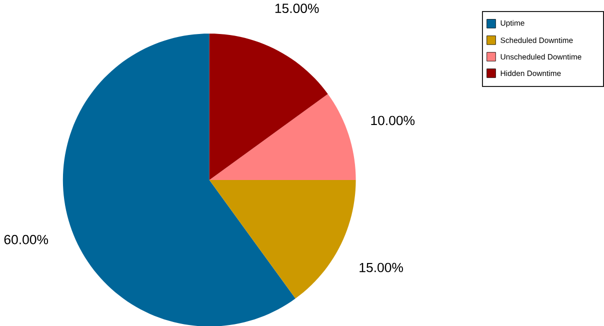 The width and height of the screenshot is (604, 326). I want to click on data-label: 60.00%, so click(26, 239).